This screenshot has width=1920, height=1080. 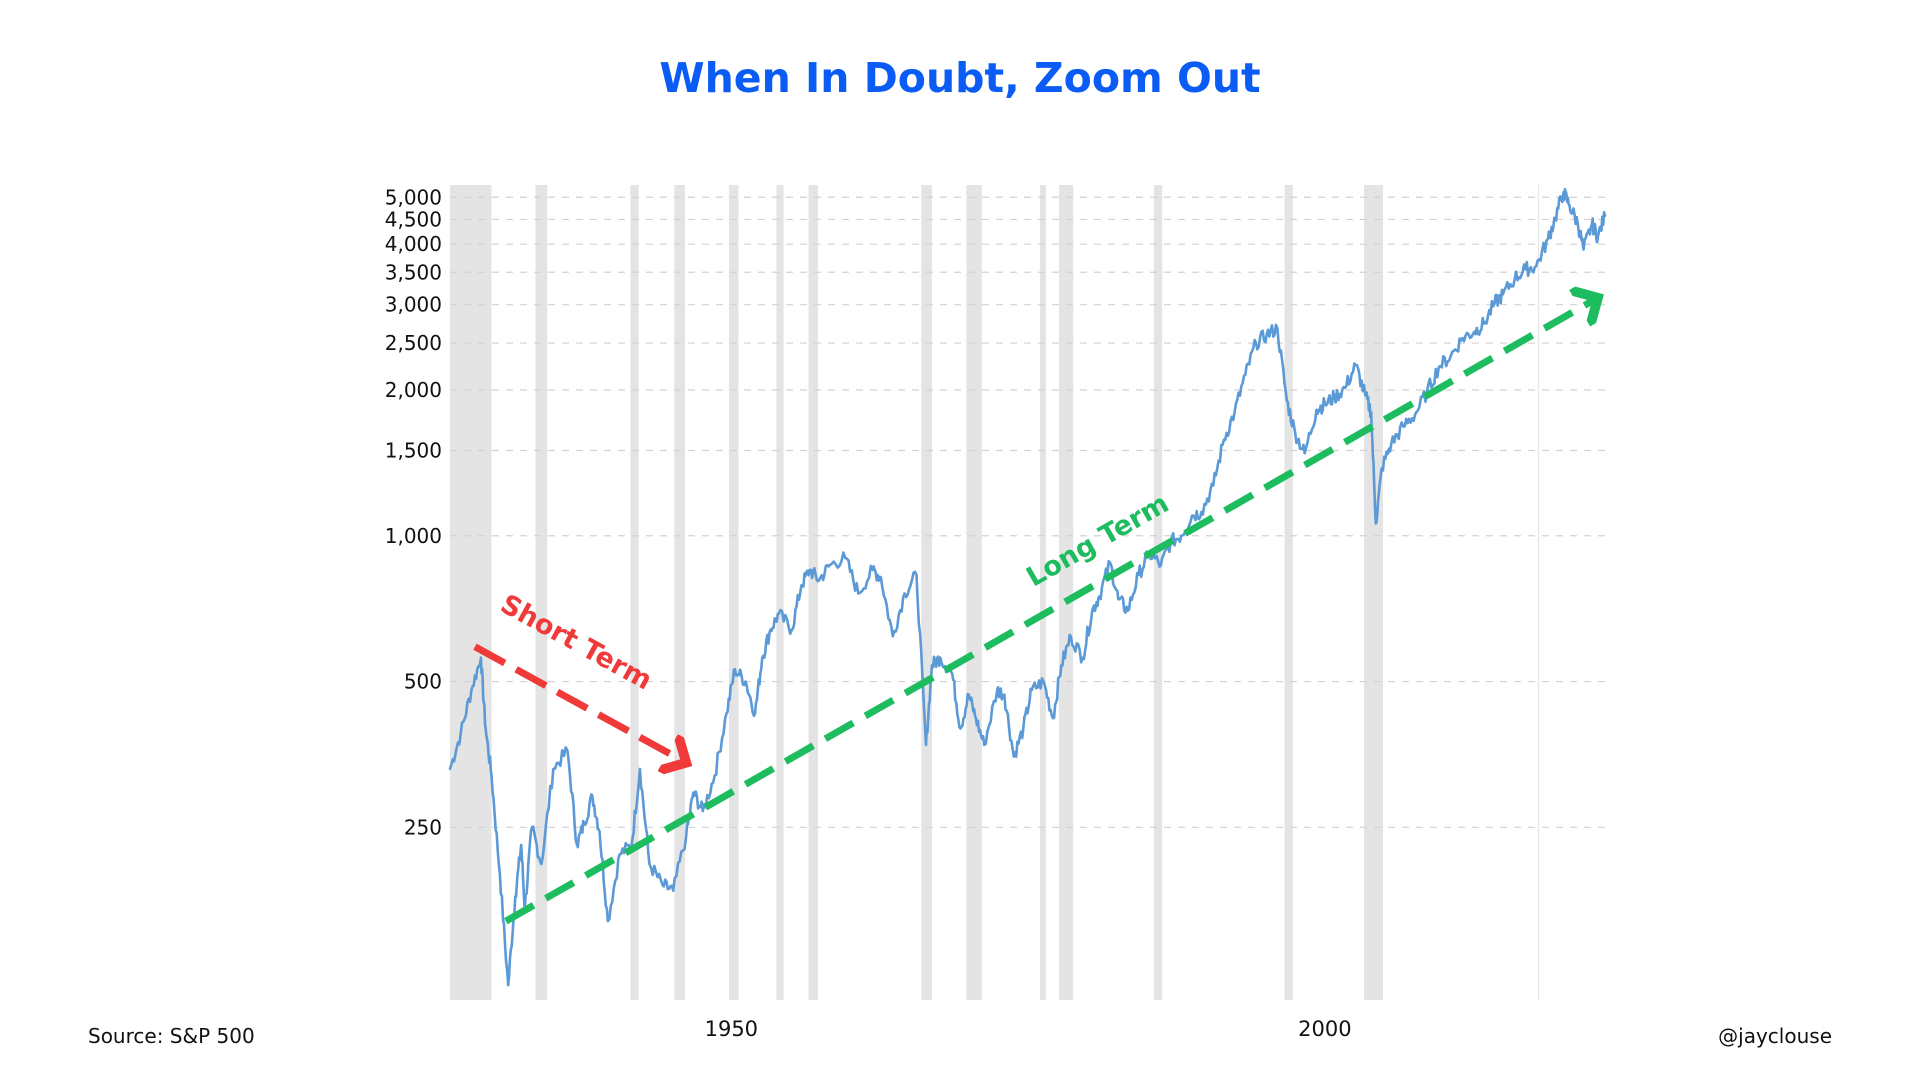 What do you see at coordinates (171, 1036) in the screenshot?
I see `source-note: Source: S&P 500` at bounding box center [171, 1036].